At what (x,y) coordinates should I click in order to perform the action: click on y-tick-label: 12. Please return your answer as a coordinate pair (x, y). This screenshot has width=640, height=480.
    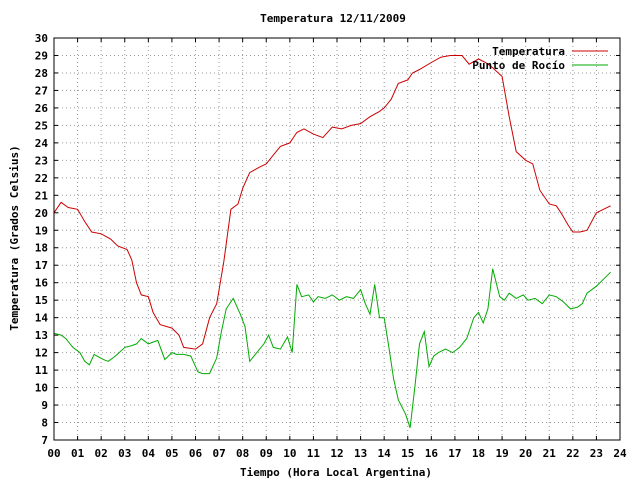
    Looking at the image, I should click on (41, 353).